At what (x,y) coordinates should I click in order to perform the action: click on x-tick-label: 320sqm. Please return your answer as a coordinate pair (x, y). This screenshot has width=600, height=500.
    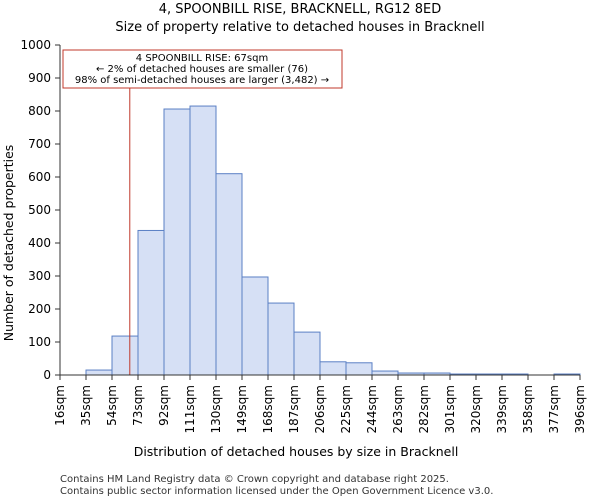
    Looking at the image, I should click on (476, 409).